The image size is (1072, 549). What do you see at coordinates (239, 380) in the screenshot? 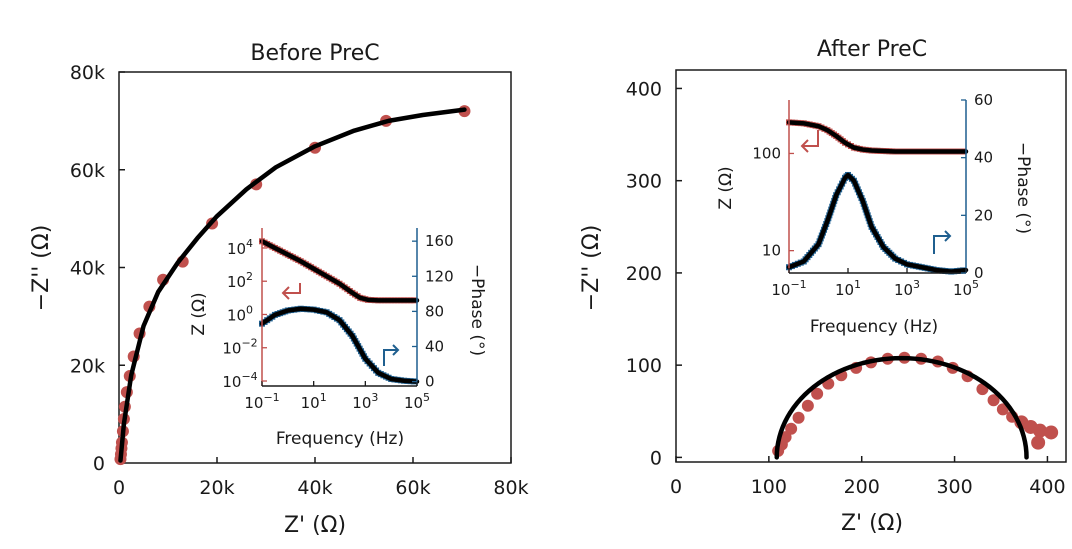
I see `inset-left-tick-label: 10⁻⁴` at bounding box center [239, 380].